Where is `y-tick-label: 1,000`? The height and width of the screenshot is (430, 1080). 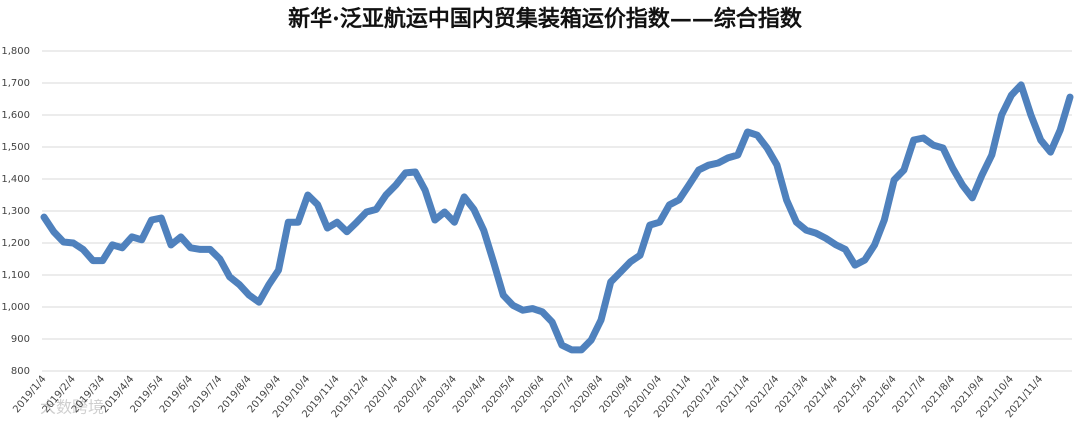 y-tick-label: 1,000 is located at coordinates (15, 307).